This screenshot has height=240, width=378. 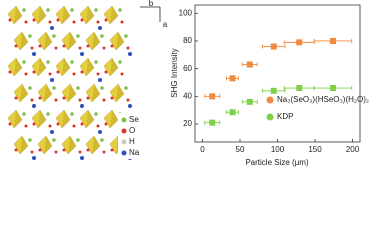 What do you see at coordinates (323, 99) in the screenshot?
I see `legend-label: Na₃(SeO₃)(HSeO₃)(H₂O)₂` at bounding box center [323, 99].